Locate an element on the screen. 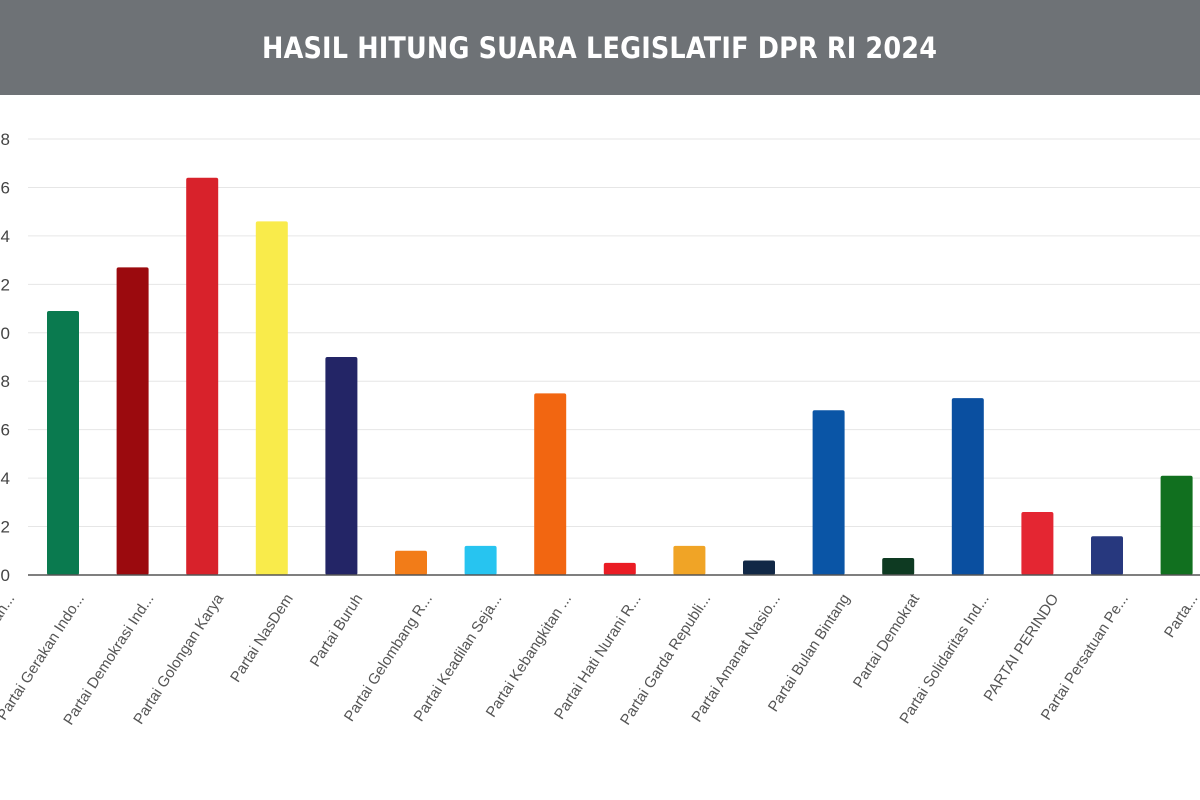  y-tick-label: 16 is located at coordinates (5, 187).